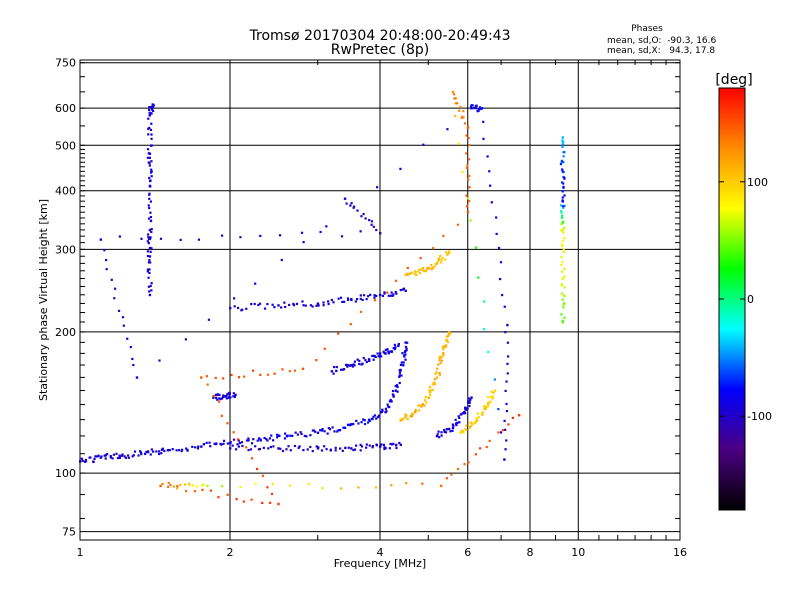  I want to click on phase-header: Phases, so click(647, 29).